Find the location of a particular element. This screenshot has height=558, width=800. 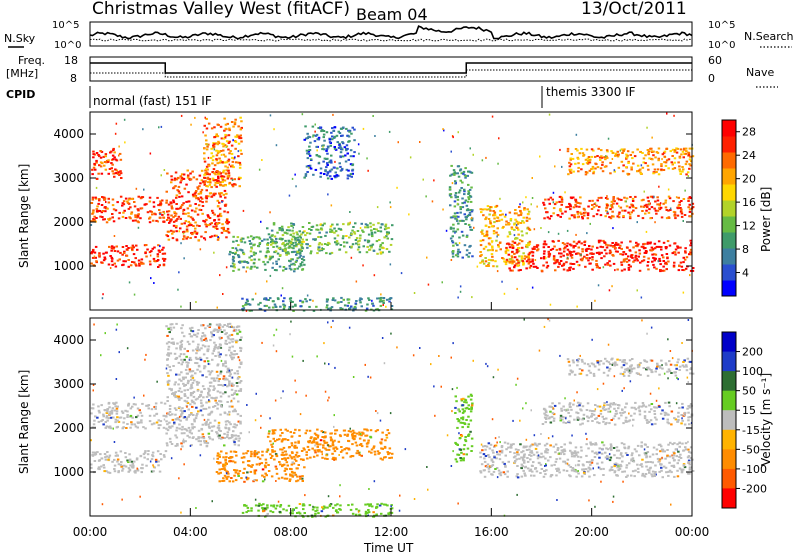

beam-label: Beam 04 is located at coordinates (392, 14).